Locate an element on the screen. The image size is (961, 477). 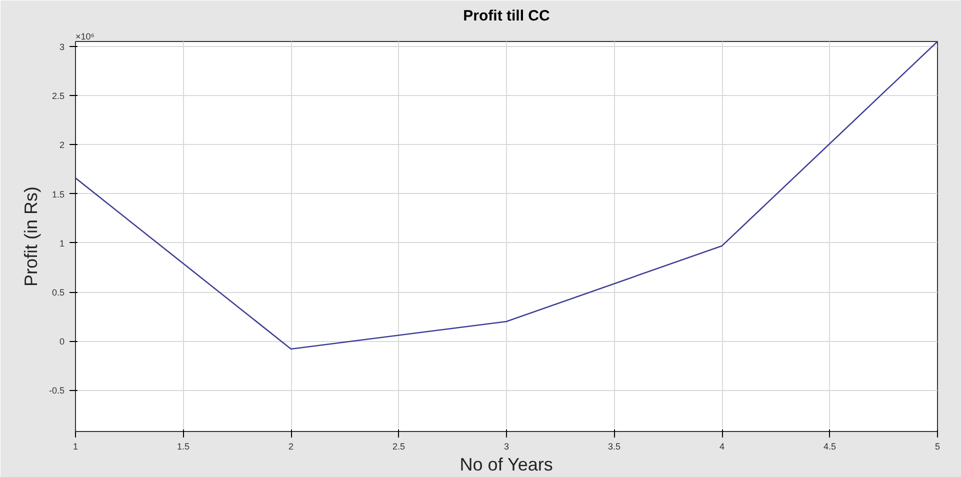
x-tick-label: 2.5 is located at coordinates (399, 447).